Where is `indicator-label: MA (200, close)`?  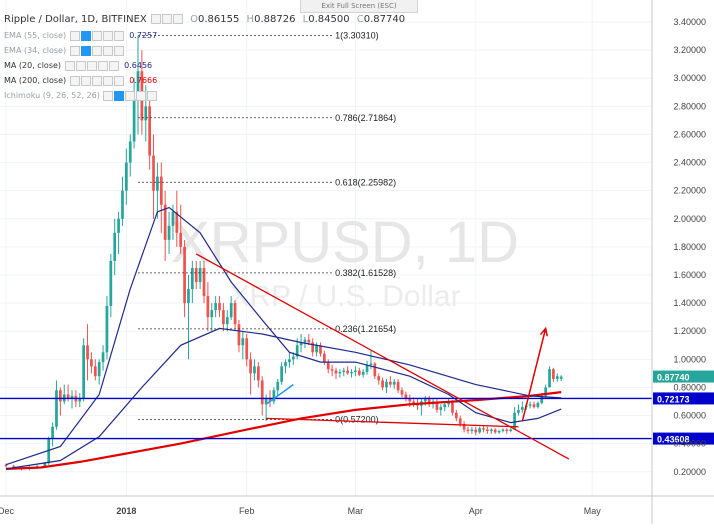 indicator-label: MA (200, close) is located at coordinates (35, 80).